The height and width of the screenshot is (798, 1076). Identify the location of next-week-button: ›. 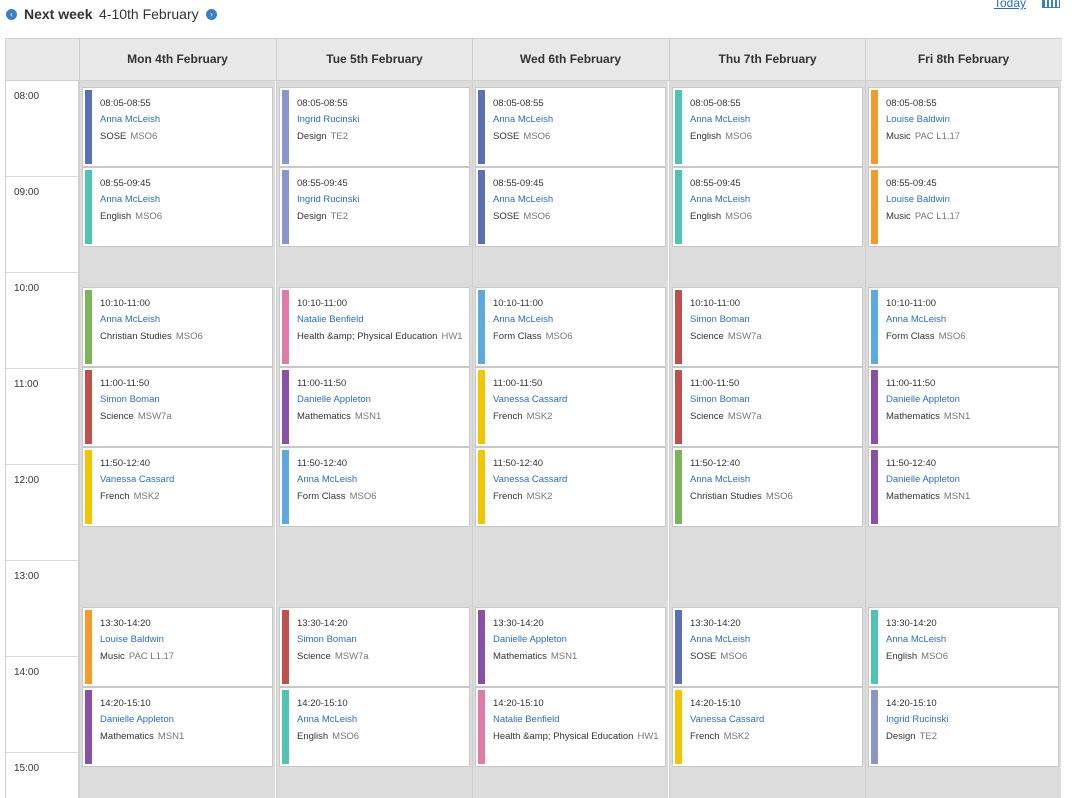
(211, 14).